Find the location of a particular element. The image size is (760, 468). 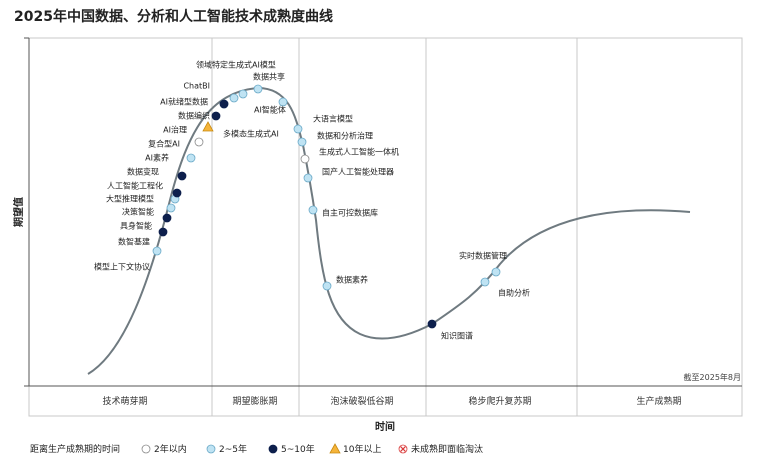

legend-item: 5~10年 is located at coordinates (291, 449).